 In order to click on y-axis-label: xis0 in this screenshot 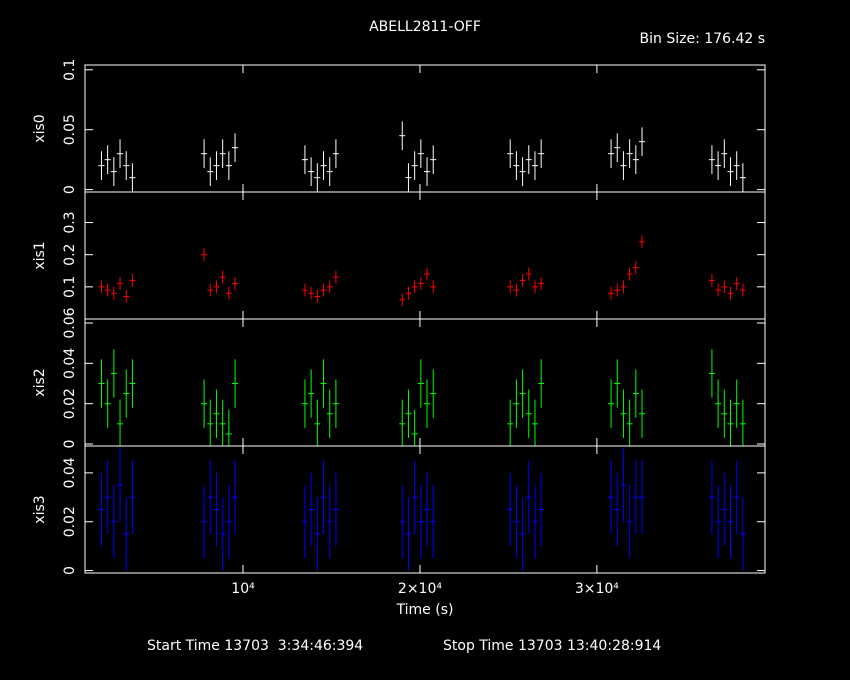, I will do `click(40, 128)`.